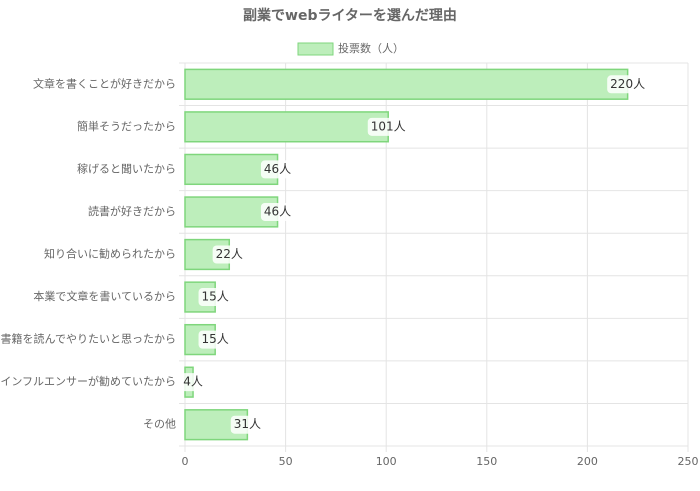  Describe the element at coordinates (88, 381) in the screenshot. I see `y-tick-label: インフルエンサーが勧めていたから` at that location.